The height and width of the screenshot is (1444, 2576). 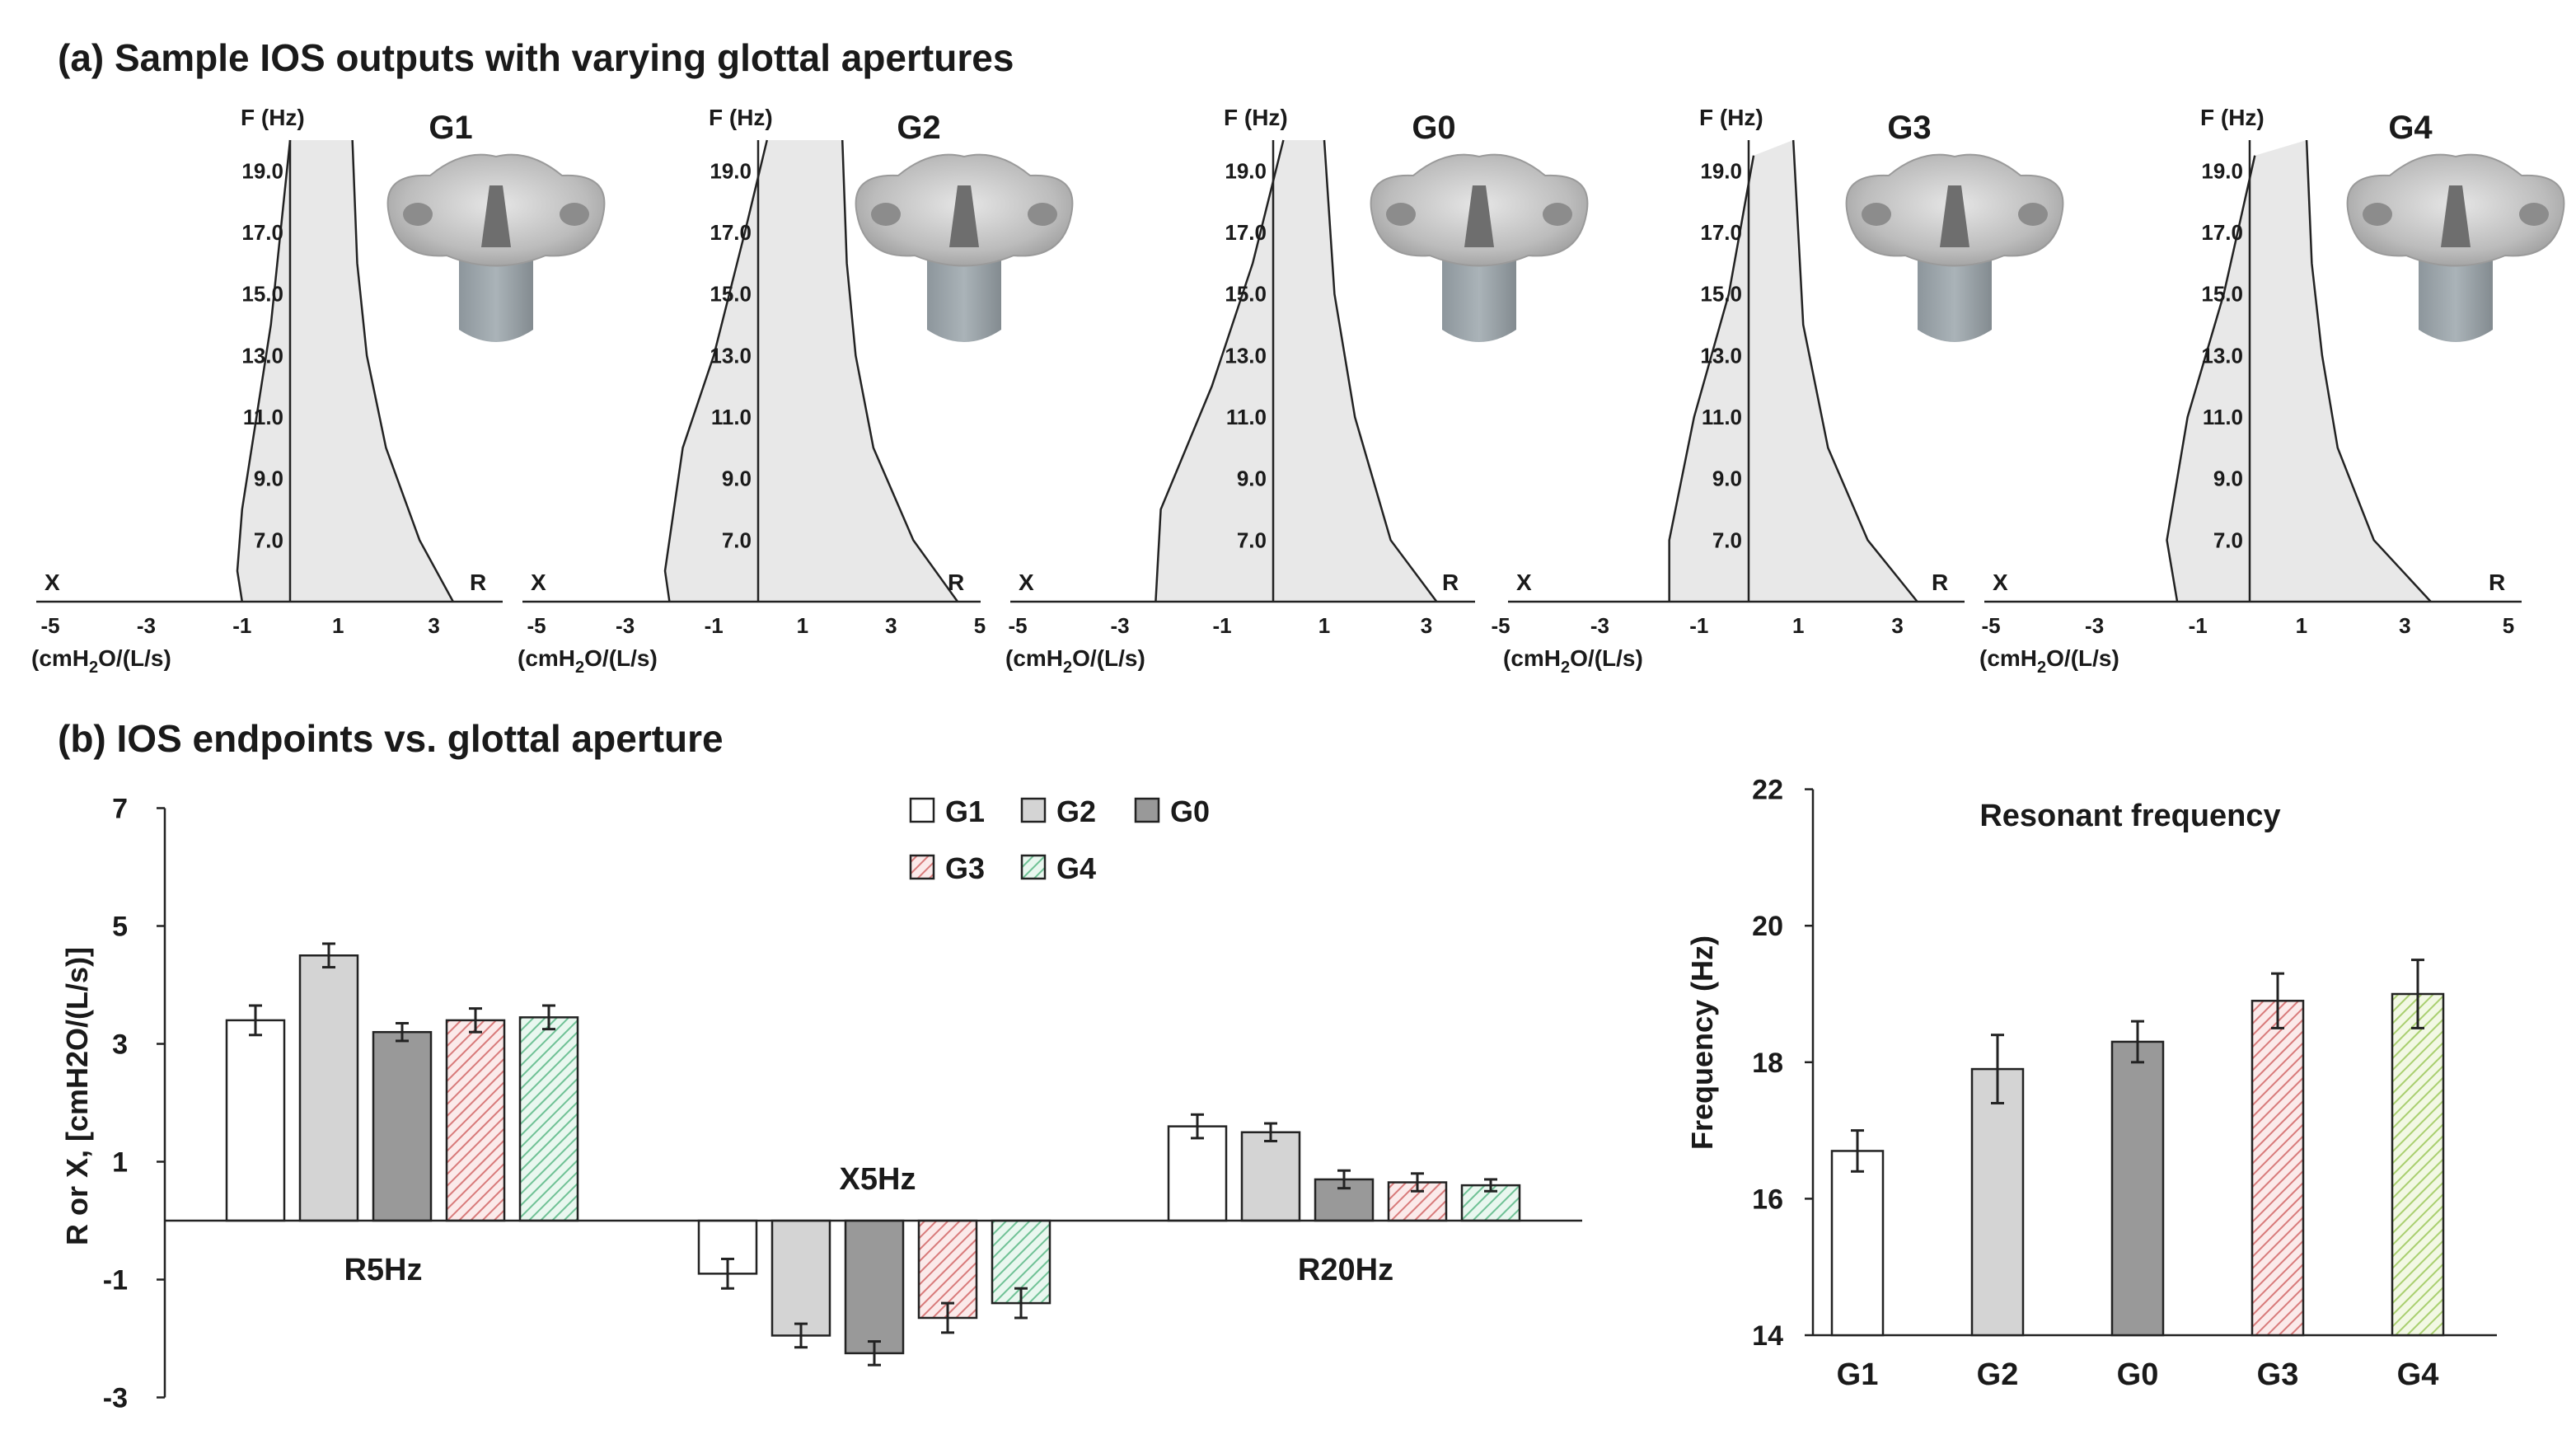 I want to click on freq-category-label: G2, so click(x=1998, y=1374).